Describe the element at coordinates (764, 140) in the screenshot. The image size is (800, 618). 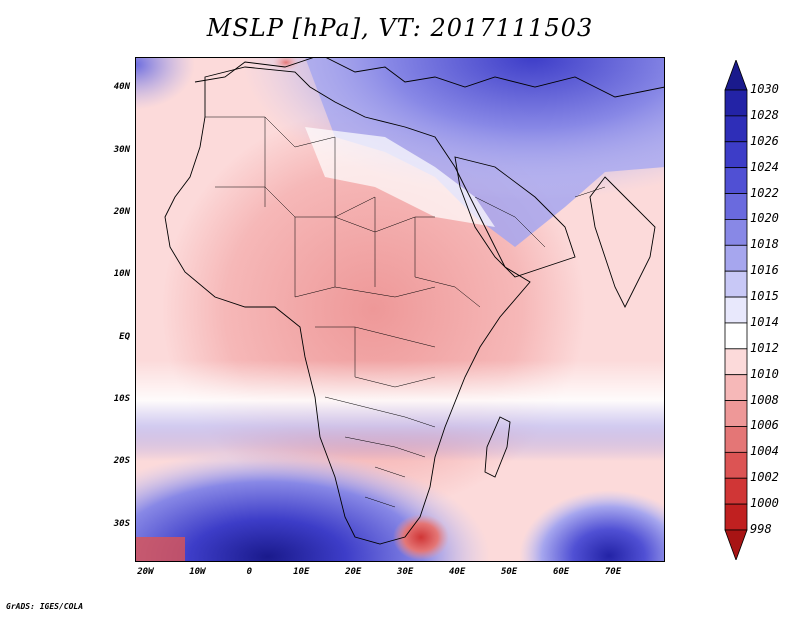
I see `colorbar-label: 1026` at that location.